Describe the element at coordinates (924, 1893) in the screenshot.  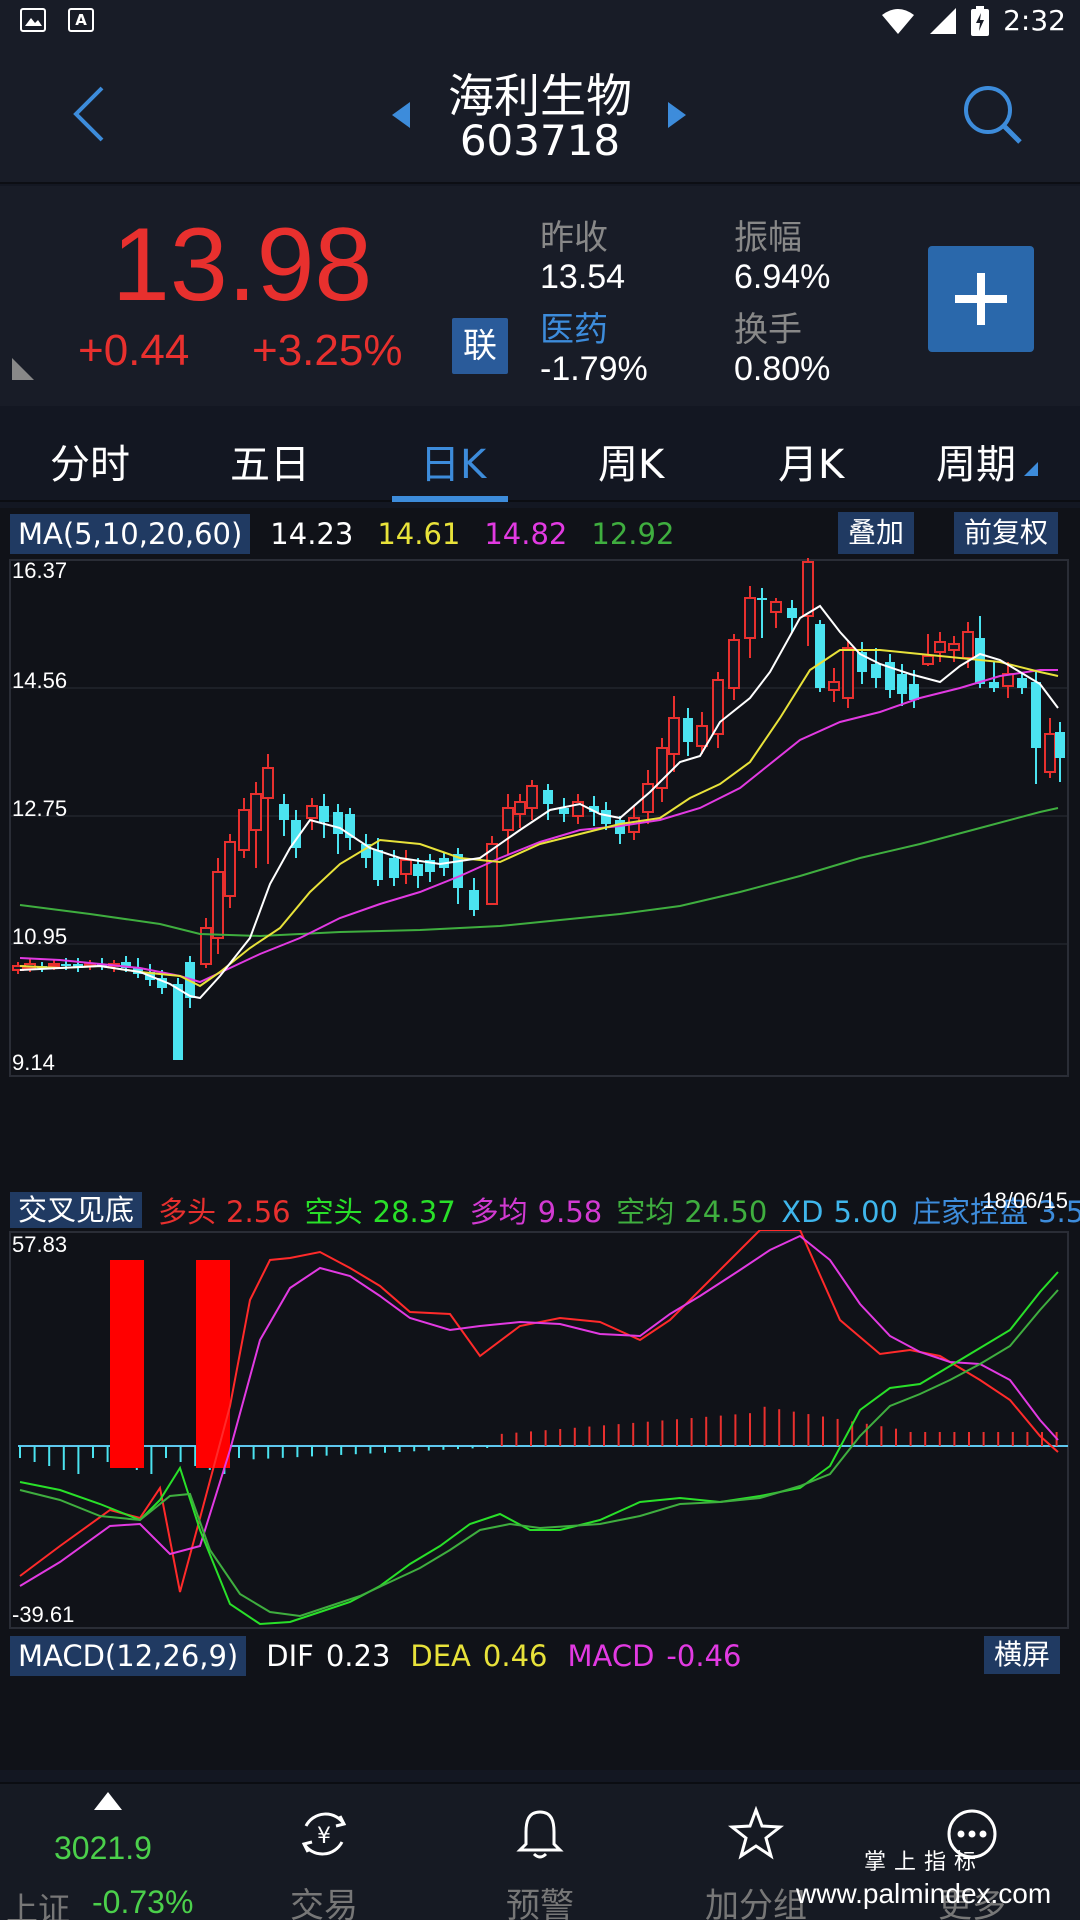
I see `watermark-url: www.palmindex.com` at that location.